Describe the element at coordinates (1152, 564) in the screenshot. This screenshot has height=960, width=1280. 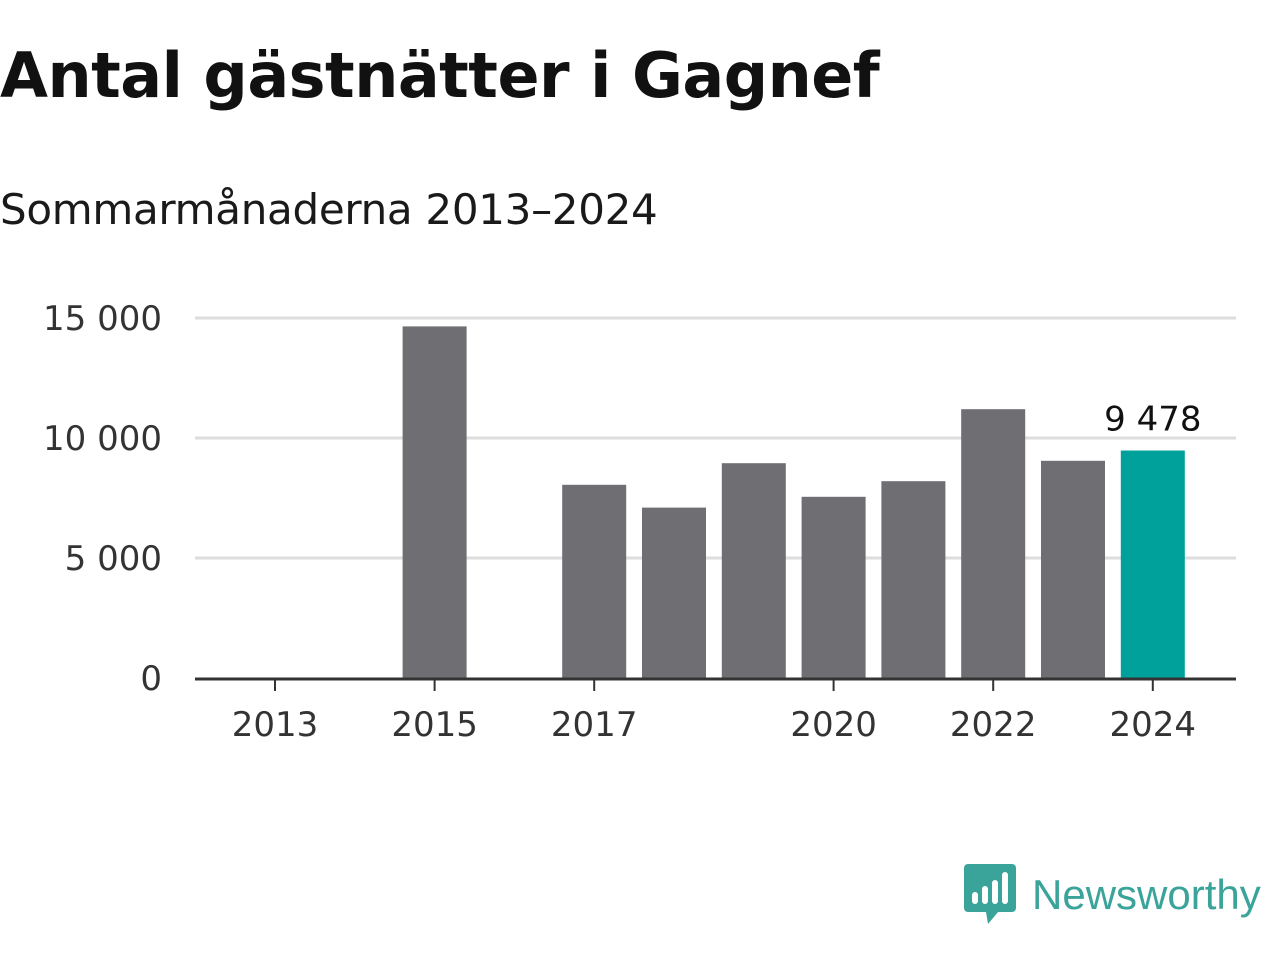
I see `bar-2024` at that location.